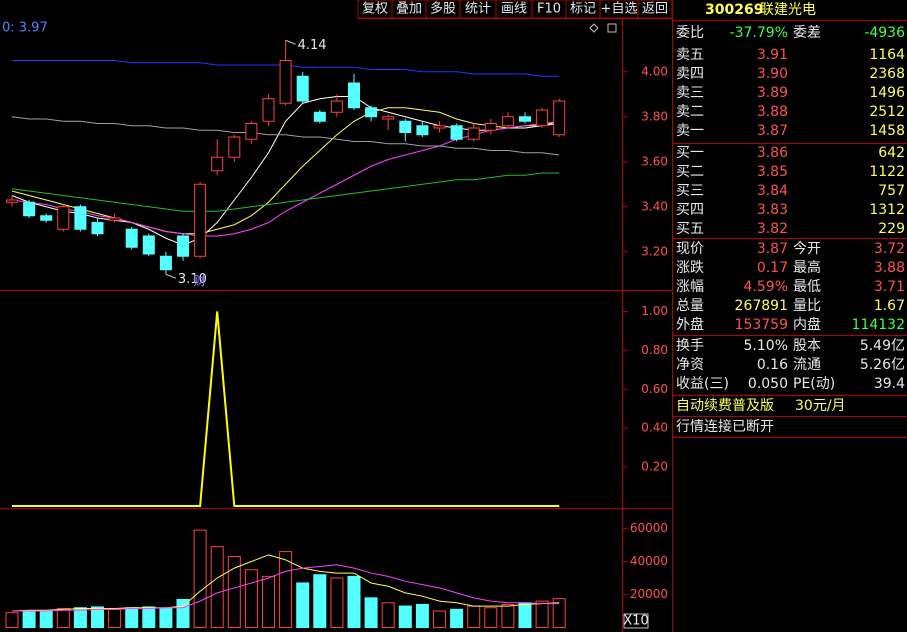 This screenshot has width=907, height=632. What do you see at coordinates (887, 112) in the screenshot?
I see `book-volume: 2512` at bounding box center [887, 112].